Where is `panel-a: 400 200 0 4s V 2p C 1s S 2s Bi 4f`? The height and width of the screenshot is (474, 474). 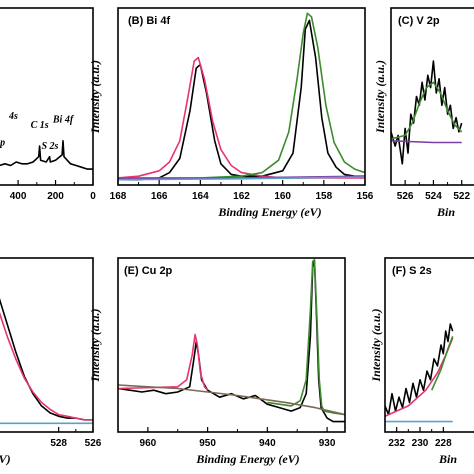
panel-a: 400 200 0 4s V 2p C 1s S 2s Bi 4f is located at coordinates (48, 104).